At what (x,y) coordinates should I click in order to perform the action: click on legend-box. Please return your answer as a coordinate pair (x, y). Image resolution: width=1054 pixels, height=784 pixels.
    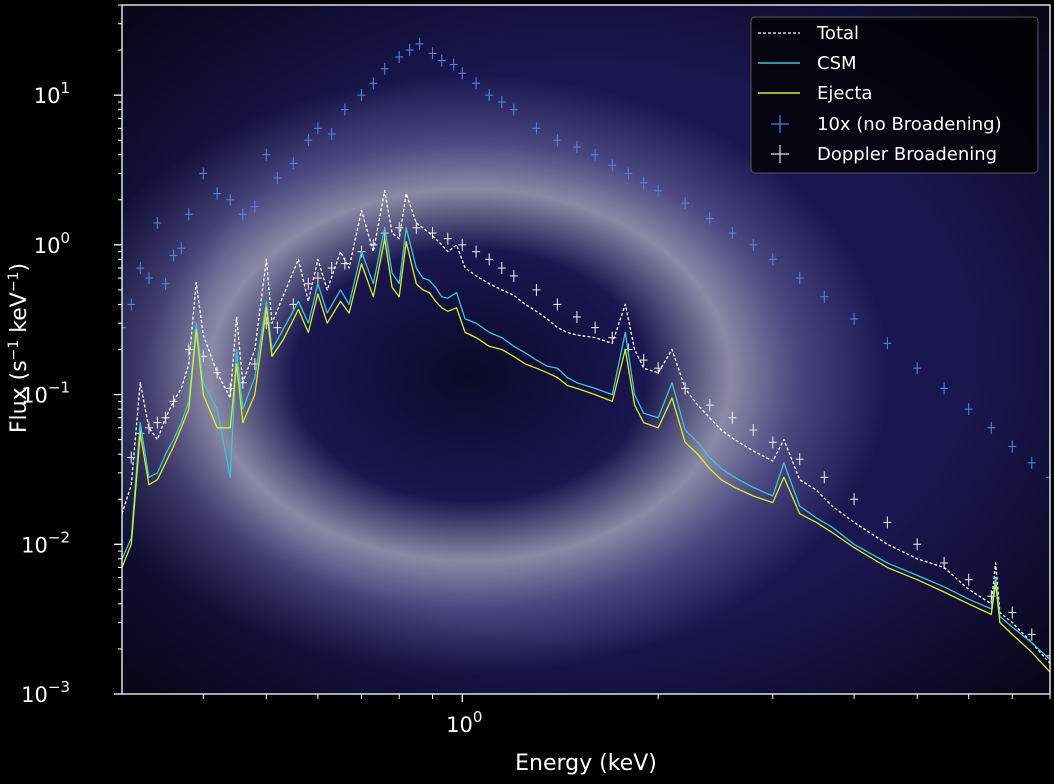
    Looking at the image, I should click on (894, 95).